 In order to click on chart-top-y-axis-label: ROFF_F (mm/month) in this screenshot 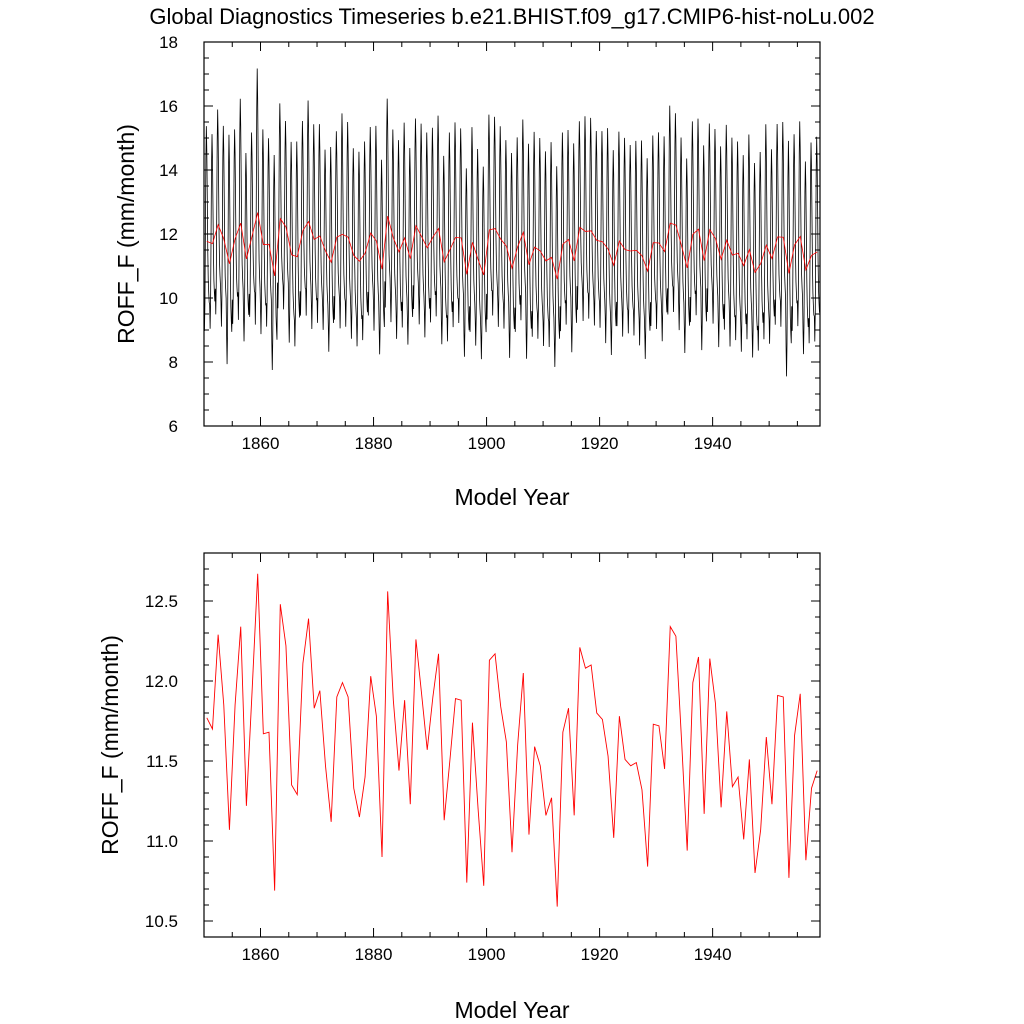, I will do `click(126, 234)`.